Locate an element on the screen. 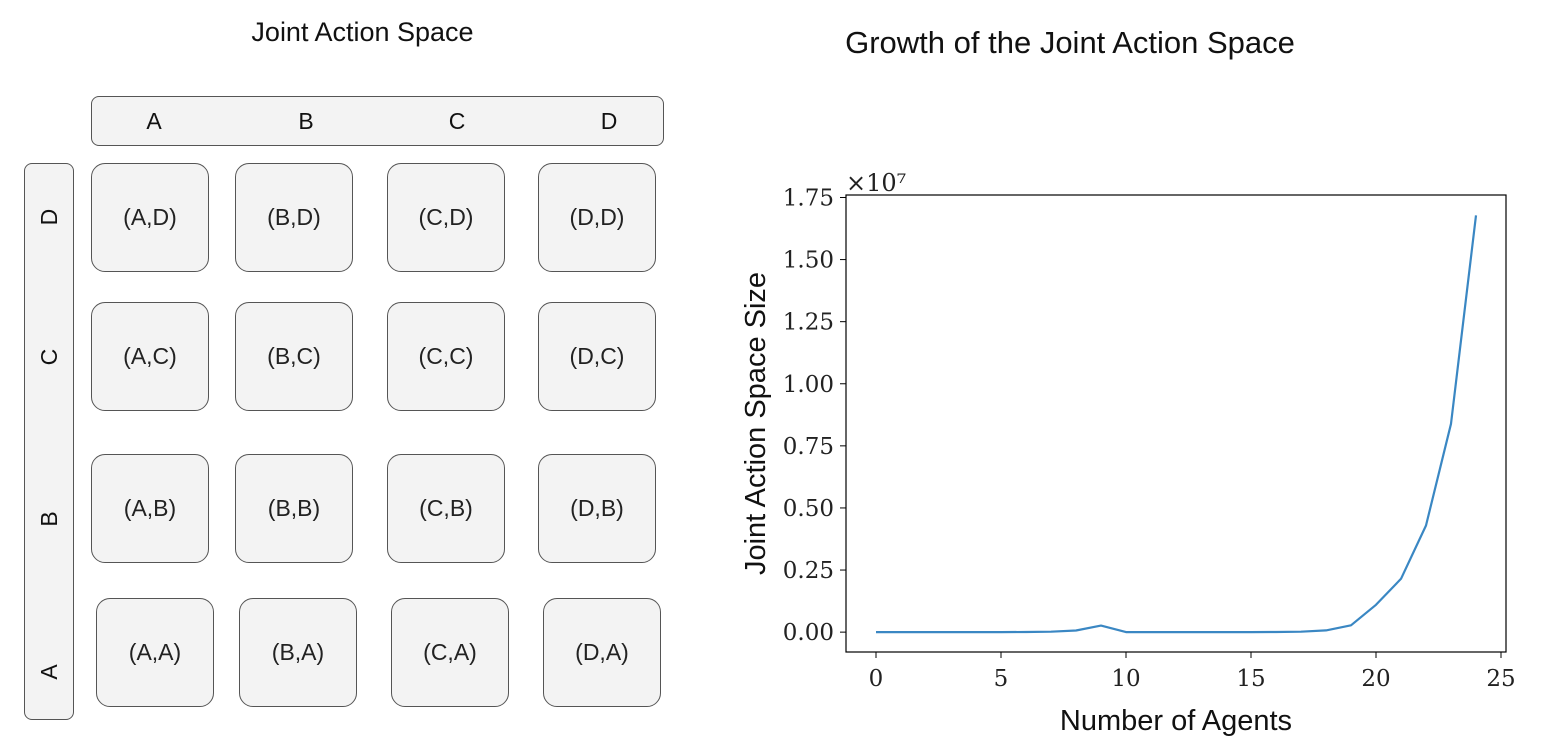 This screenshot has width=1542, height=752. cell-c-a: (C,A) is located at coordinates (450, 652).